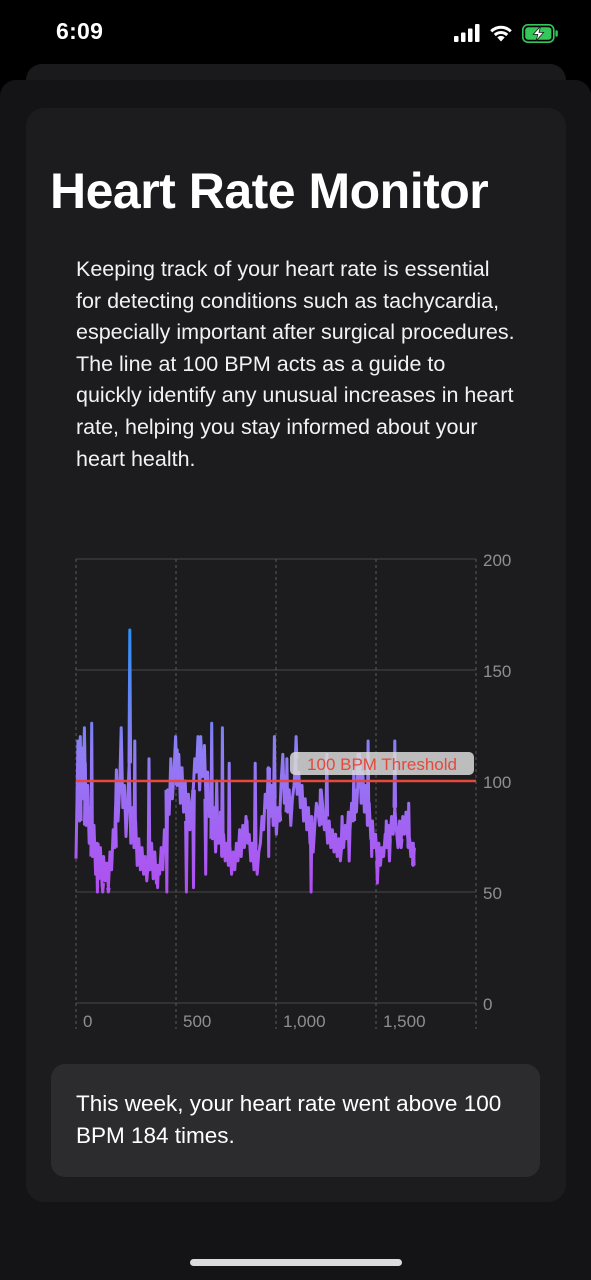 Image resolution: width=591 pixels, height=1280 pixels. Describe the element at coordinates (404, 1021) in the screenshot. I see `x-tick-label: 1,500` at that location.